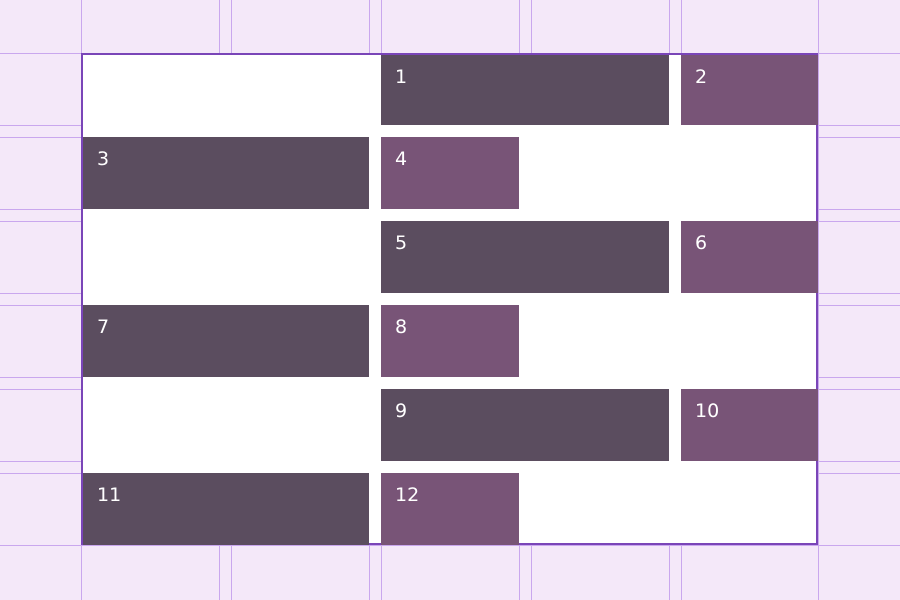  What do you see at coordinates (818, 300) in the screenshot?
I see `vertical-grid-line` at bounding box center [818, 300].